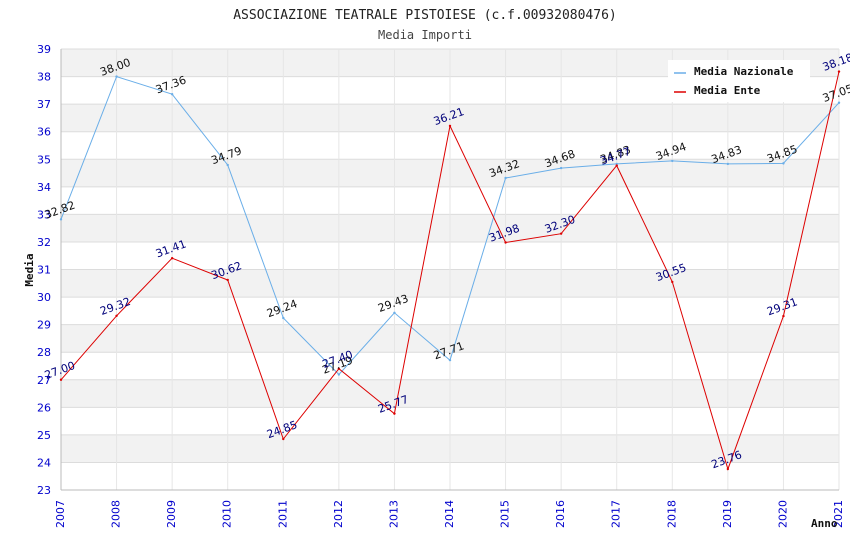  Describe the element at coordinates (60, 370) in the screenshot. I see `data-label: 27.00` at that location.